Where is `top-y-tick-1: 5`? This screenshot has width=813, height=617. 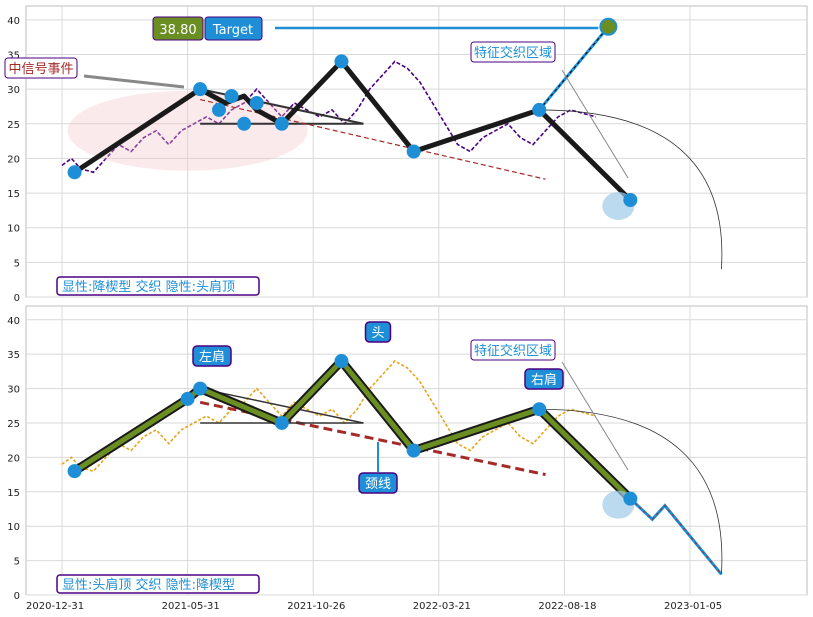 top-y-tick-1: 5 is located at coordinates (17, 263).